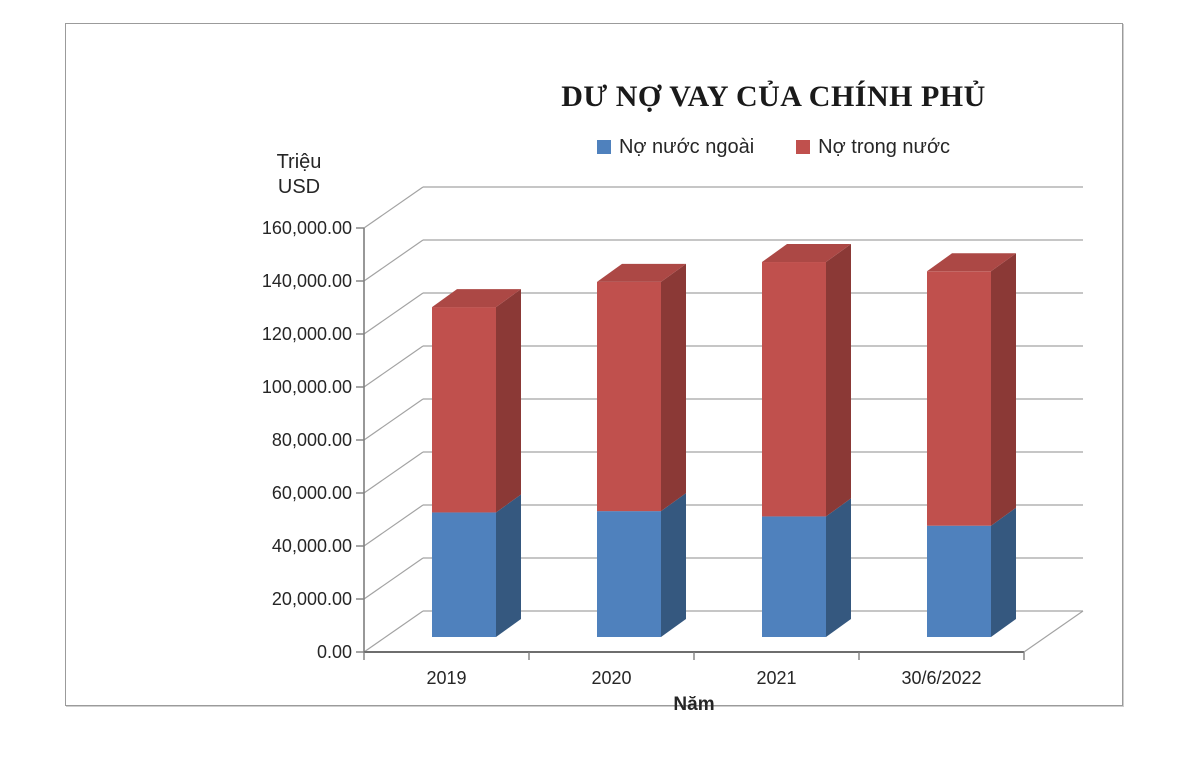  What do you see at coordinates (959, 398) in the screenshot?
I see `bar-30/6/2022-segment-1-front` at bounding box center [959, 398].